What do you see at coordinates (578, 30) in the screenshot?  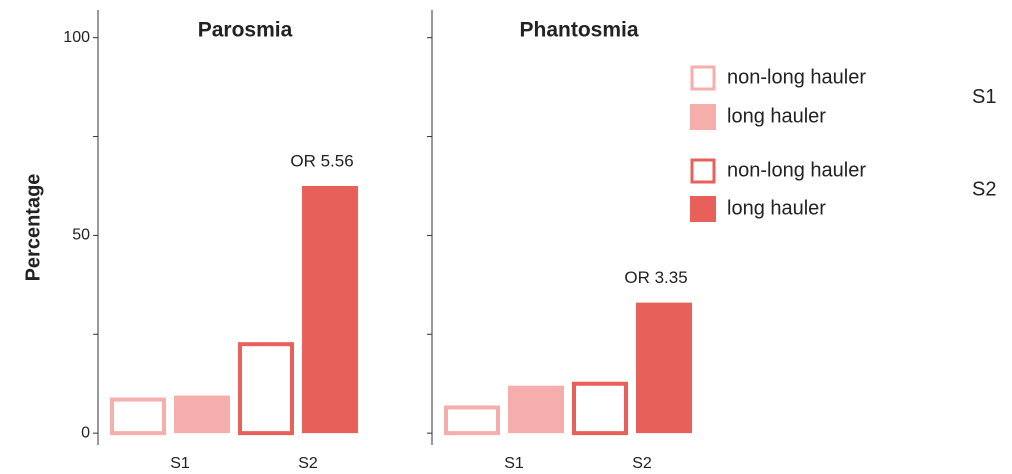 I see `panel-title: Phantosmia` at bounding box center [578, 30].